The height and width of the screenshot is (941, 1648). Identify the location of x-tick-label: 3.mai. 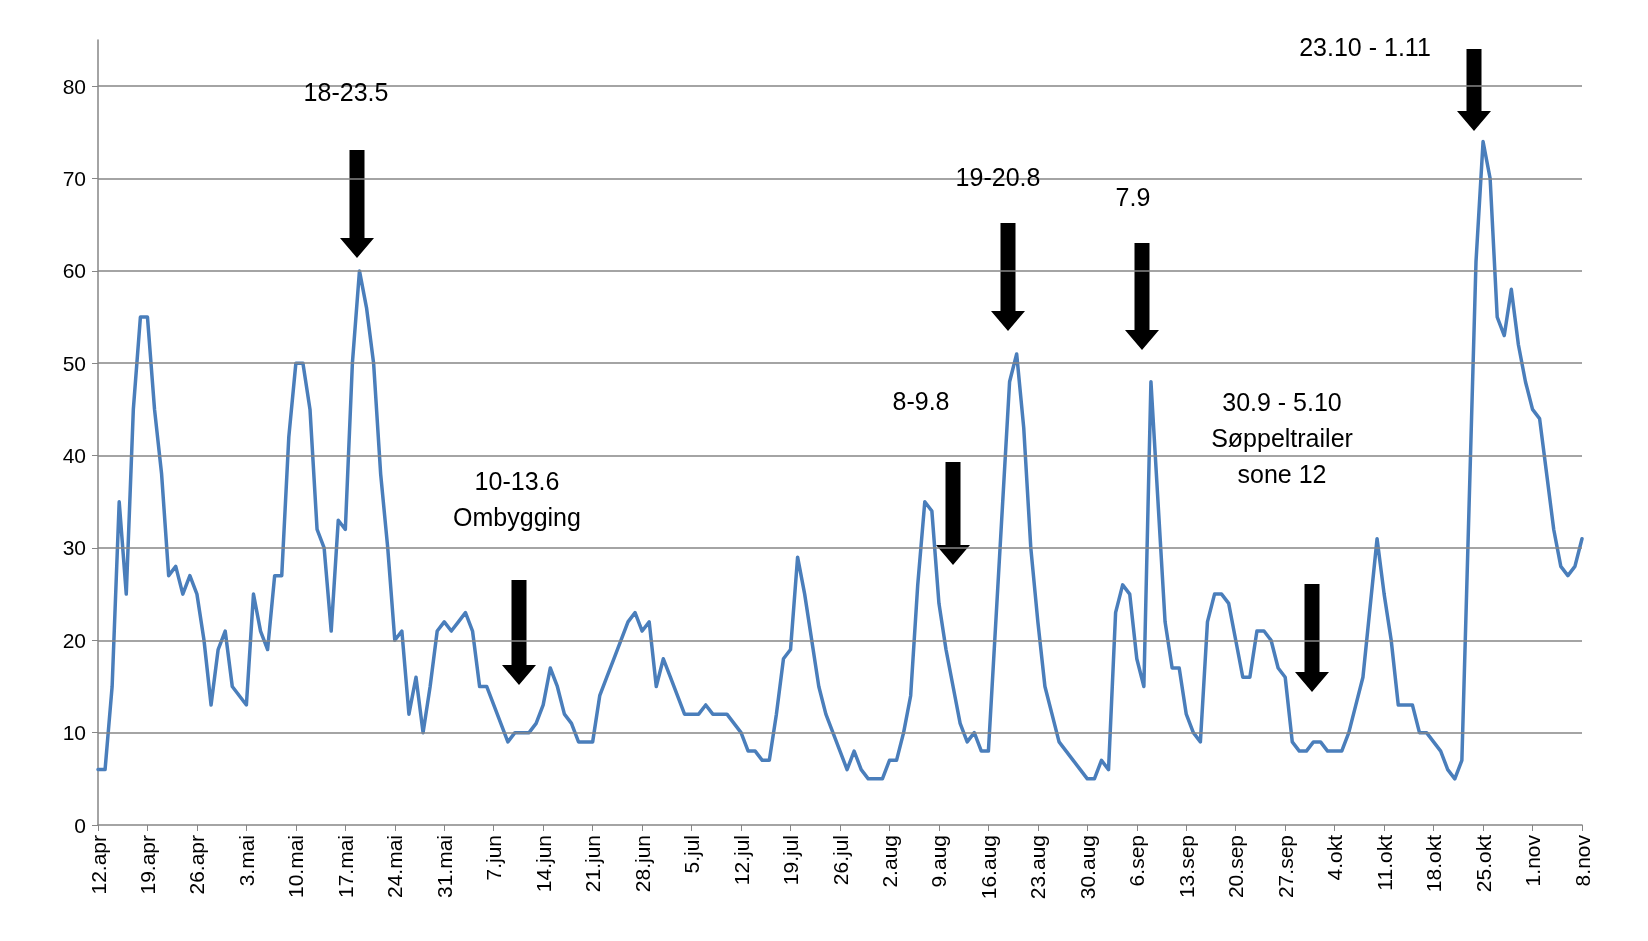
(246, 861).